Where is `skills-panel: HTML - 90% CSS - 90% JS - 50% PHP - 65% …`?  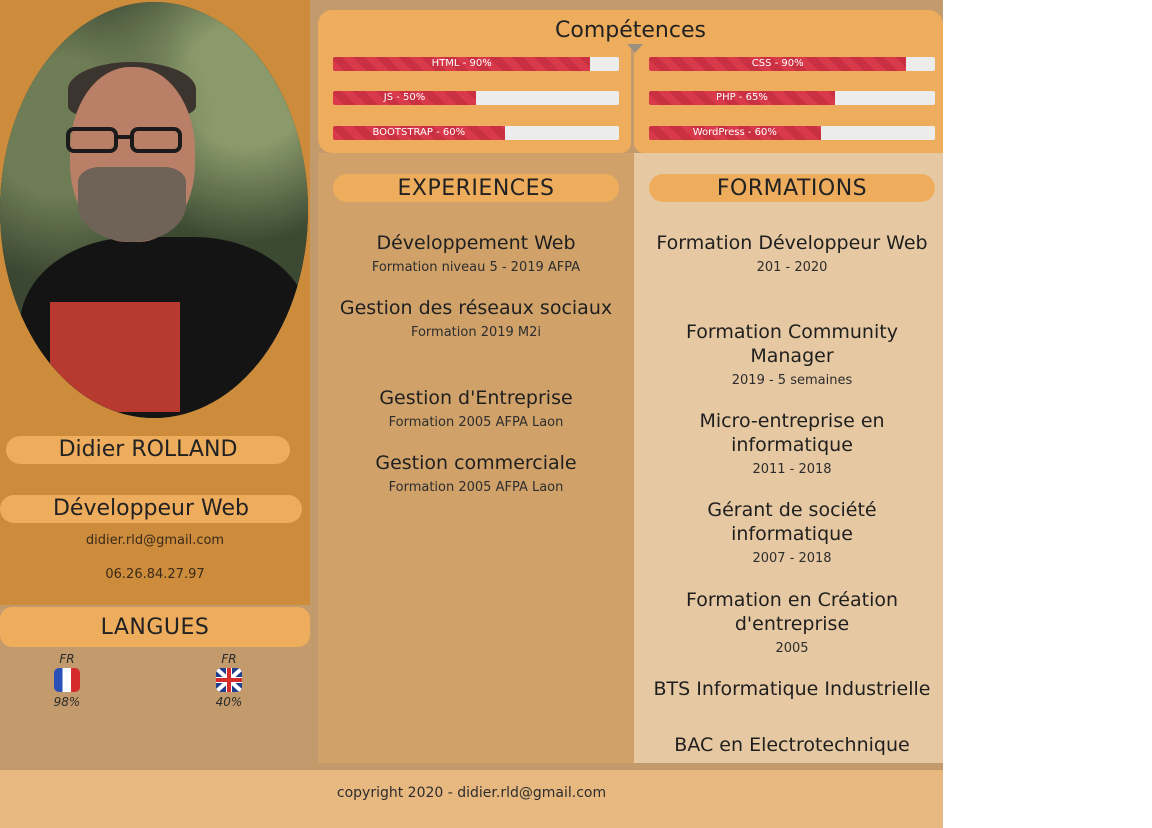 skills-panel: HTML - 90% CSS - 90% JS - 50% PHP - 65% … is located at coordinates (630, 98).